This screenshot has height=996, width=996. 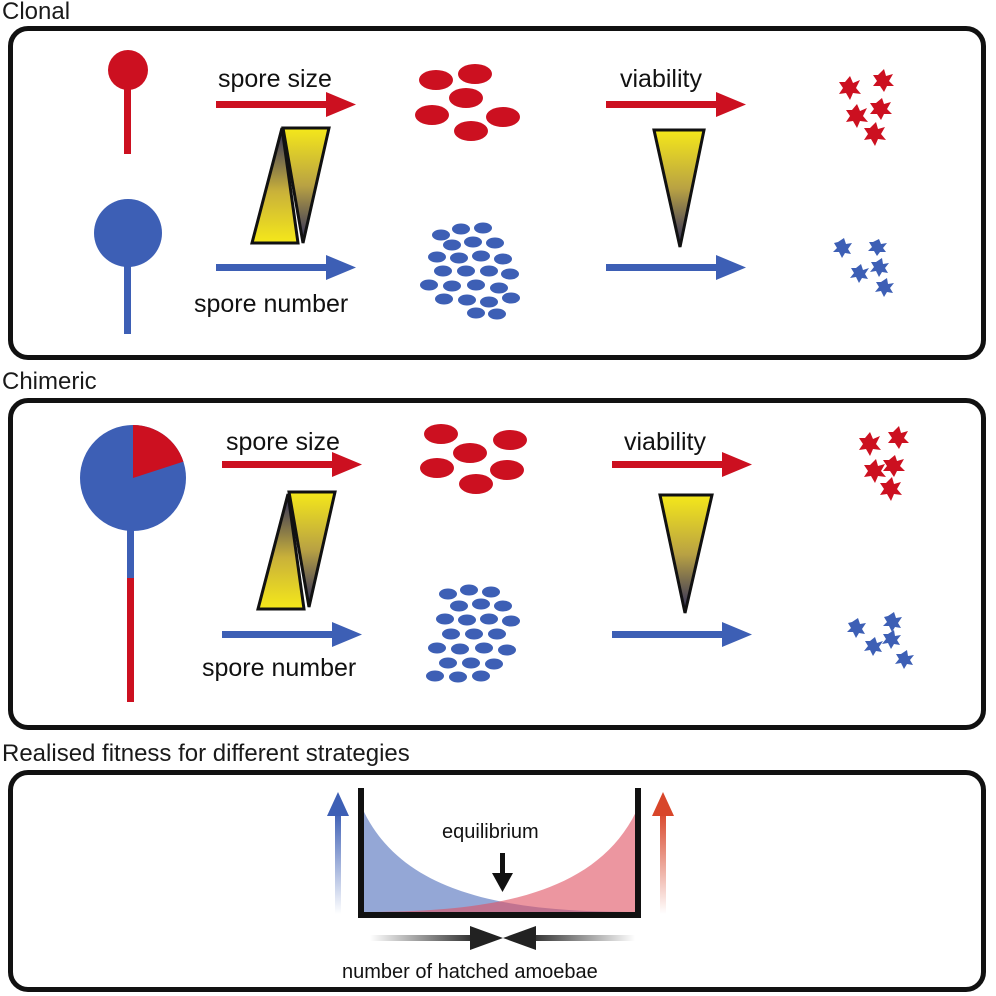 I want to click on hatched-amoebae-label: number of hatched amoebae, so click(x=470, y=972).